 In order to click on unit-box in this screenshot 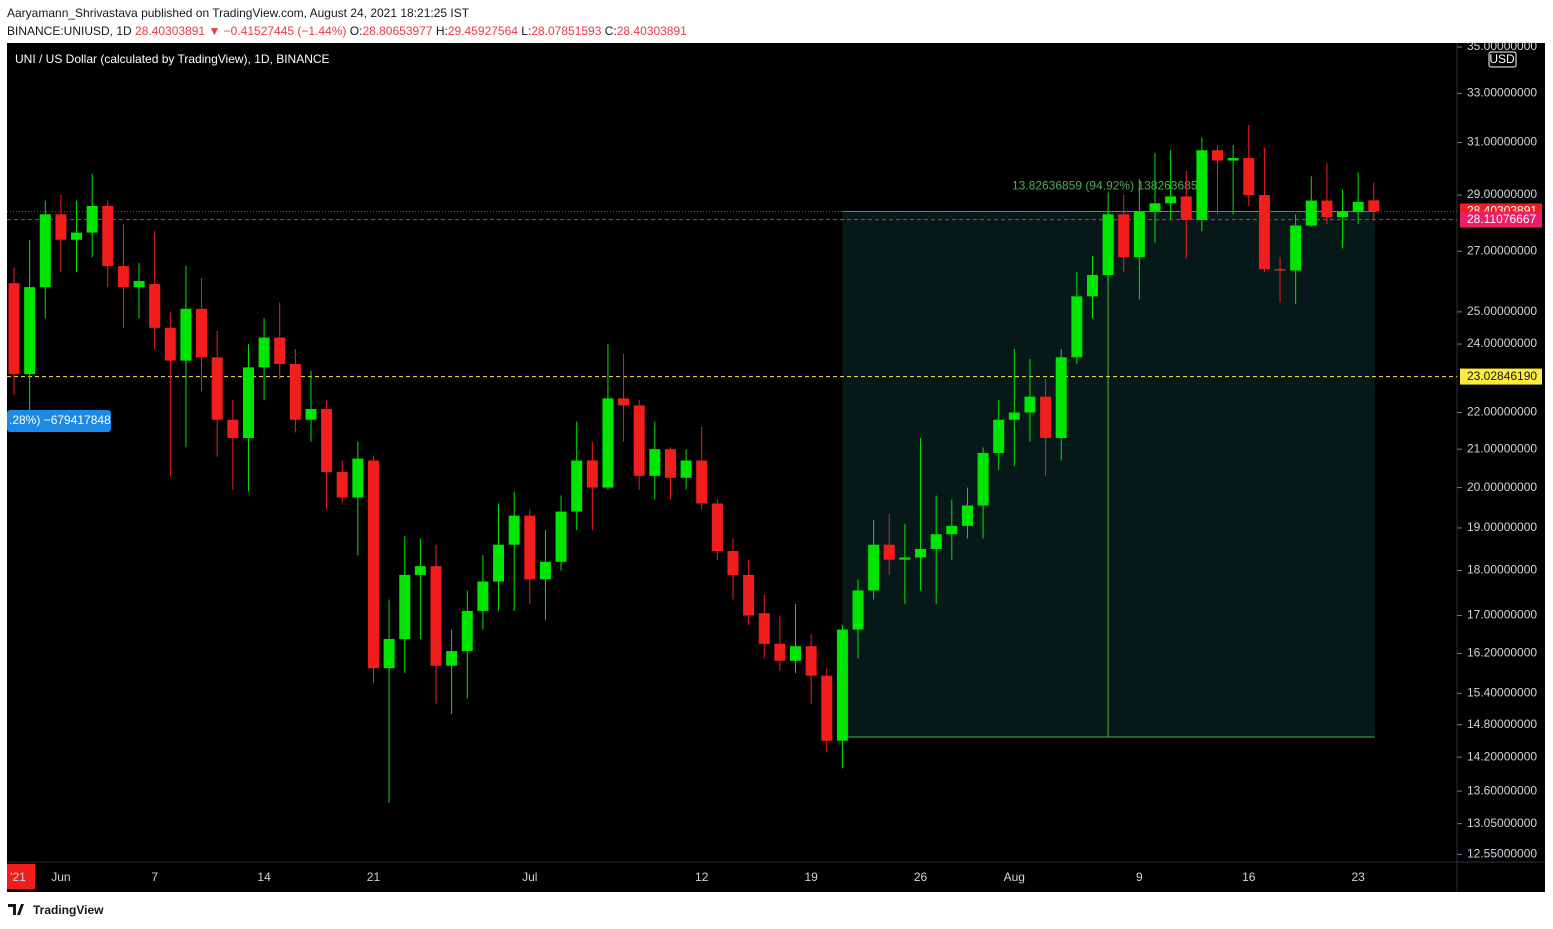, I will do `click(1502, 59)`.